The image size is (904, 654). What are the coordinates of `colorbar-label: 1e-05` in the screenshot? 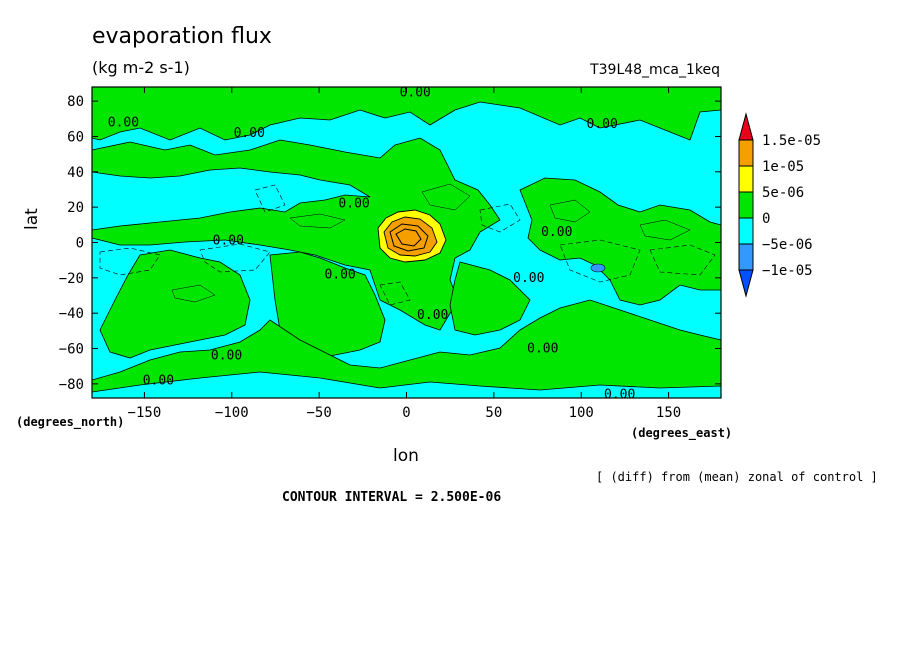 It's located at (783, 167).